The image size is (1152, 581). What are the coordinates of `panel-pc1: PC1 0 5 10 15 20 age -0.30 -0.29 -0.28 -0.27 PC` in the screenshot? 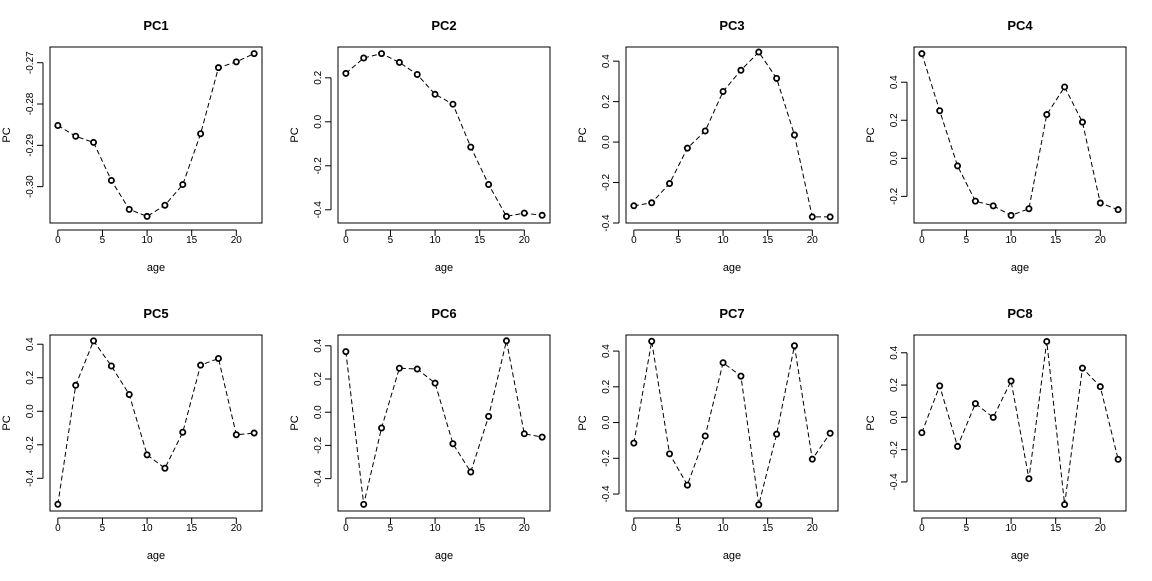 It's located at (132, 146).